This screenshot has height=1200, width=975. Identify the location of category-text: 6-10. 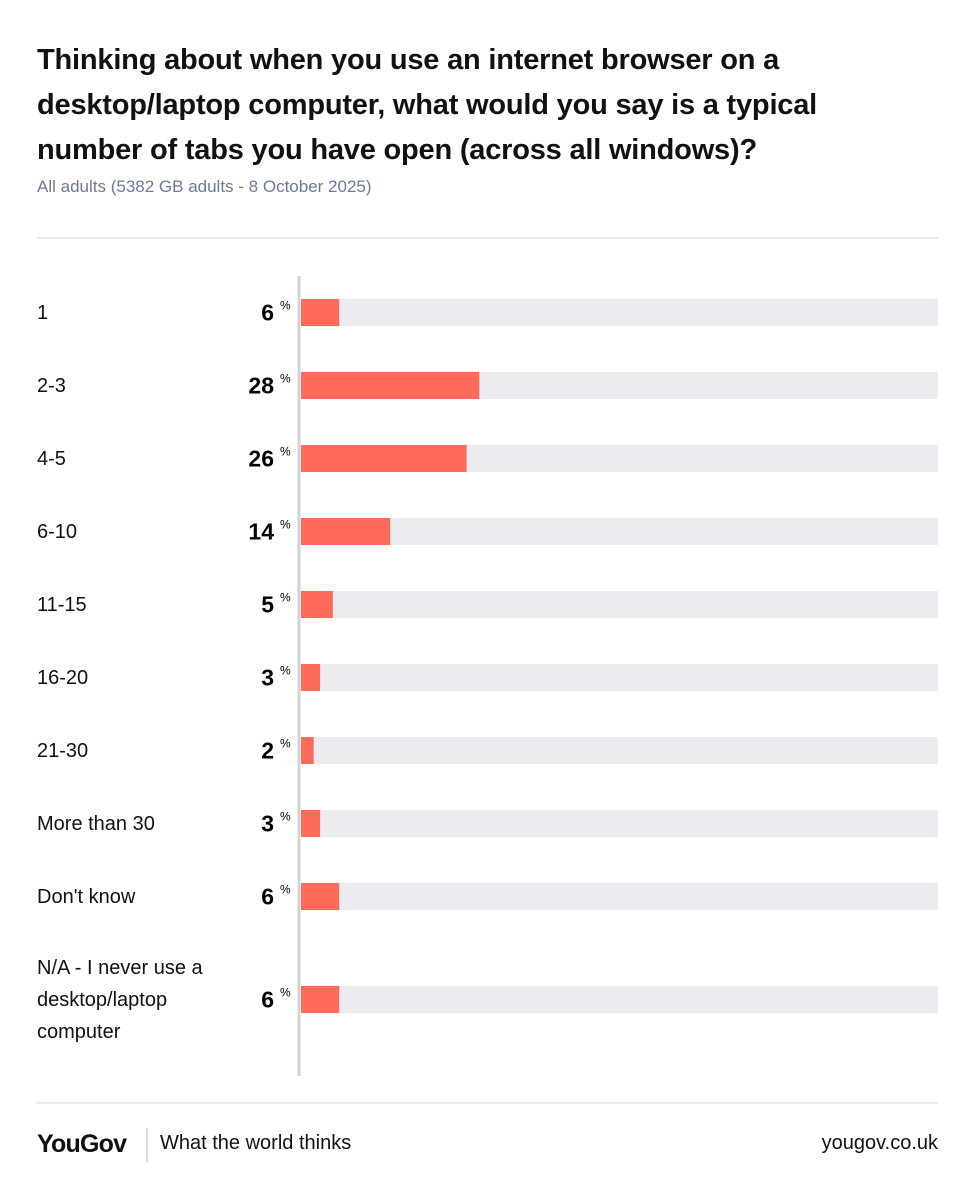
(57, 531).